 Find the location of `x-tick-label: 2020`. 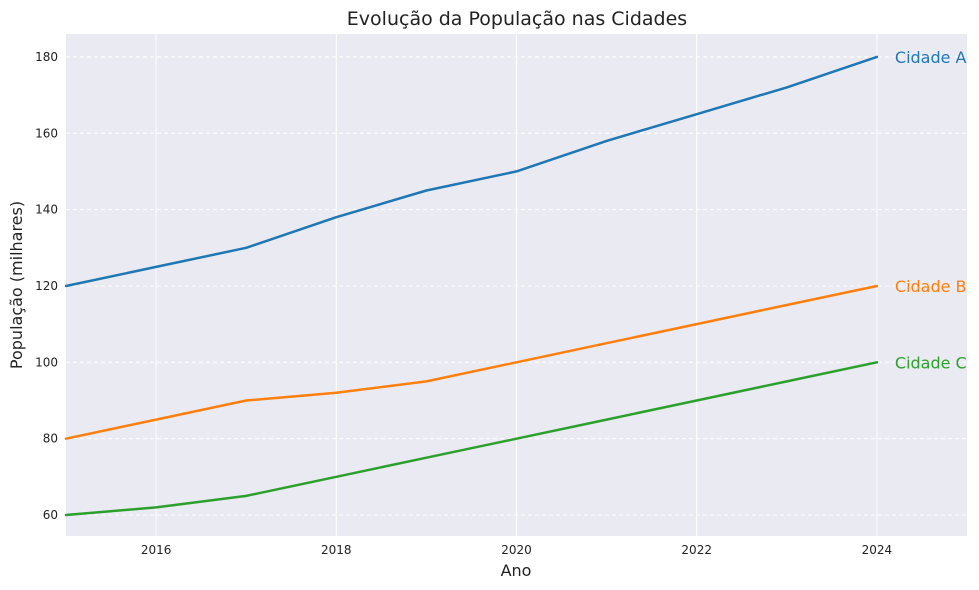

x-tick-label: 2020 is located at coordinates (516, 550).